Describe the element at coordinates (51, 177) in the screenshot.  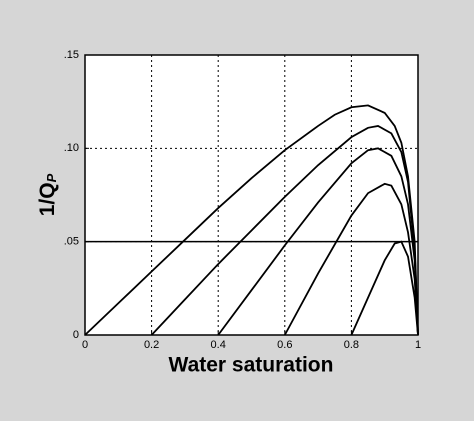
I see `y-axis-label-subscript: P` at that location.